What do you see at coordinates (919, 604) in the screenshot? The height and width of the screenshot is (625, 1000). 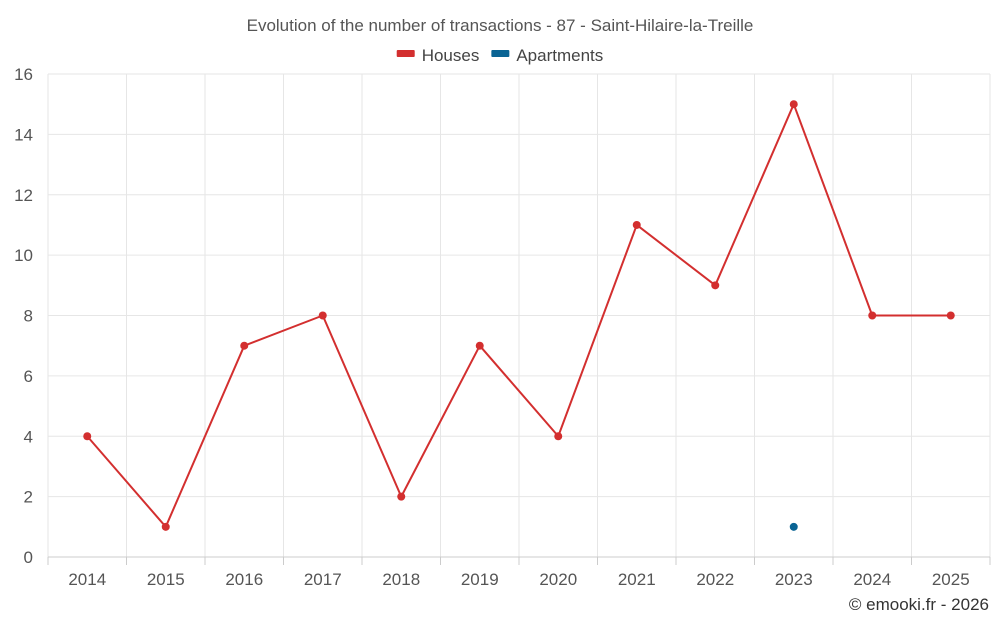 I see `credit-text: © emooki.fr - 2026` at bounding box center [919, 604].